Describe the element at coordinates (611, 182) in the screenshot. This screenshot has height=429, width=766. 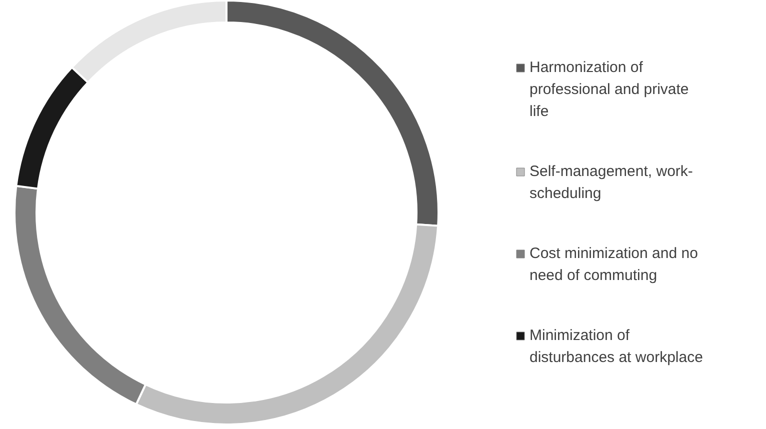
I see `legend-label: Self-management, work-scheduling` at that location.